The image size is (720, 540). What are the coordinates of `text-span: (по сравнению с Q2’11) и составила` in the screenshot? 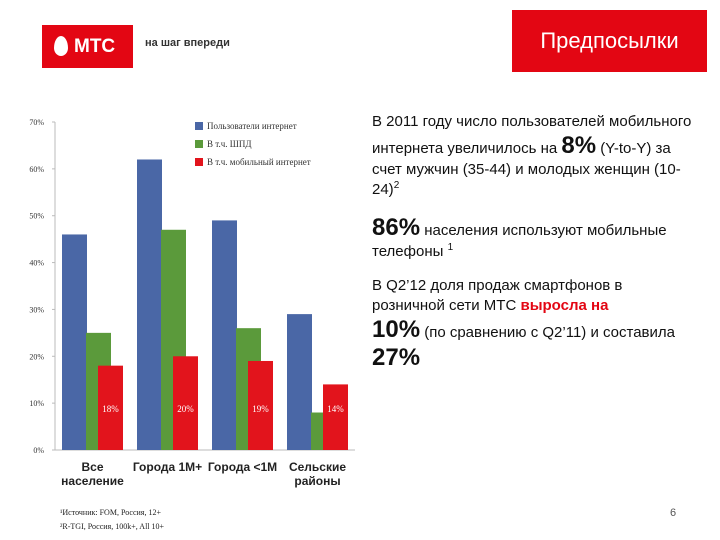 It's located at (547, 332).